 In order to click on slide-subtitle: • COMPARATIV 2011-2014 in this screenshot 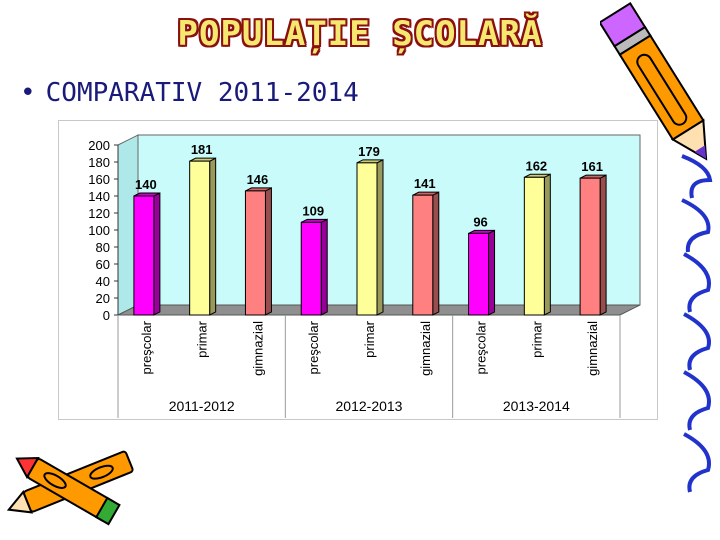, I will do `click(189, 93)`.